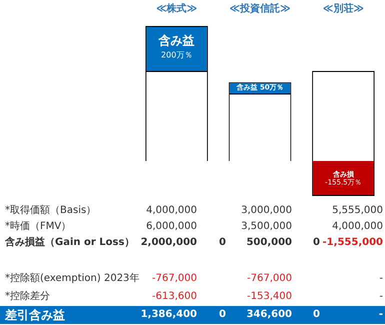  Describe the element at coordinates (72, 279) in the screenshot. I see `text: *控除額(exemption) 2023年` at that location.